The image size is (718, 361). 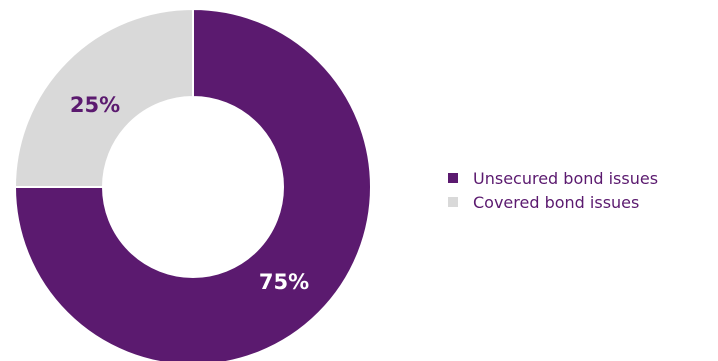 I want to click on legend-label-covered: Covered bond issues, so click(x=556, y=202).